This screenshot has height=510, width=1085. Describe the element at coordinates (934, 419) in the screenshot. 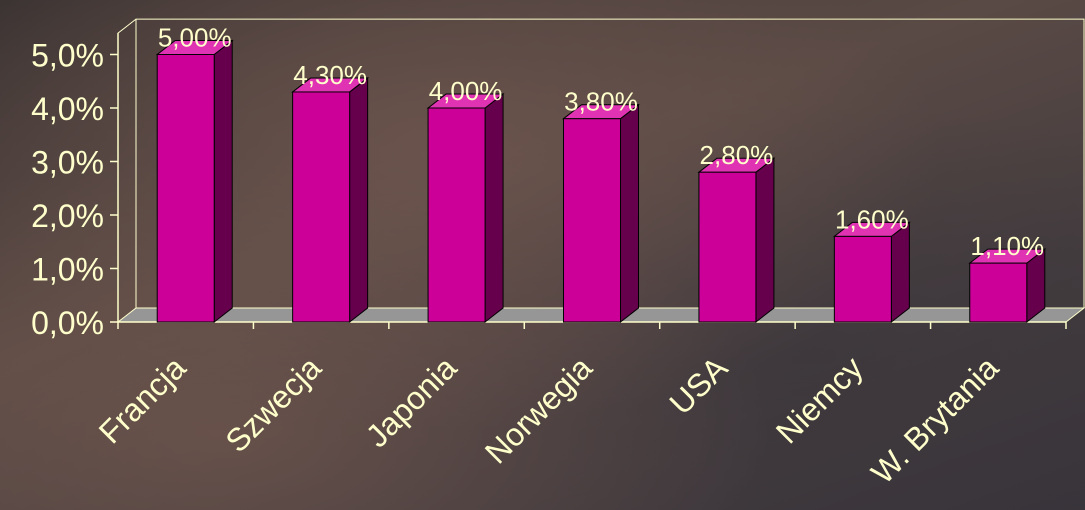

I see `x-tick-label: W. Brytania` at that location.